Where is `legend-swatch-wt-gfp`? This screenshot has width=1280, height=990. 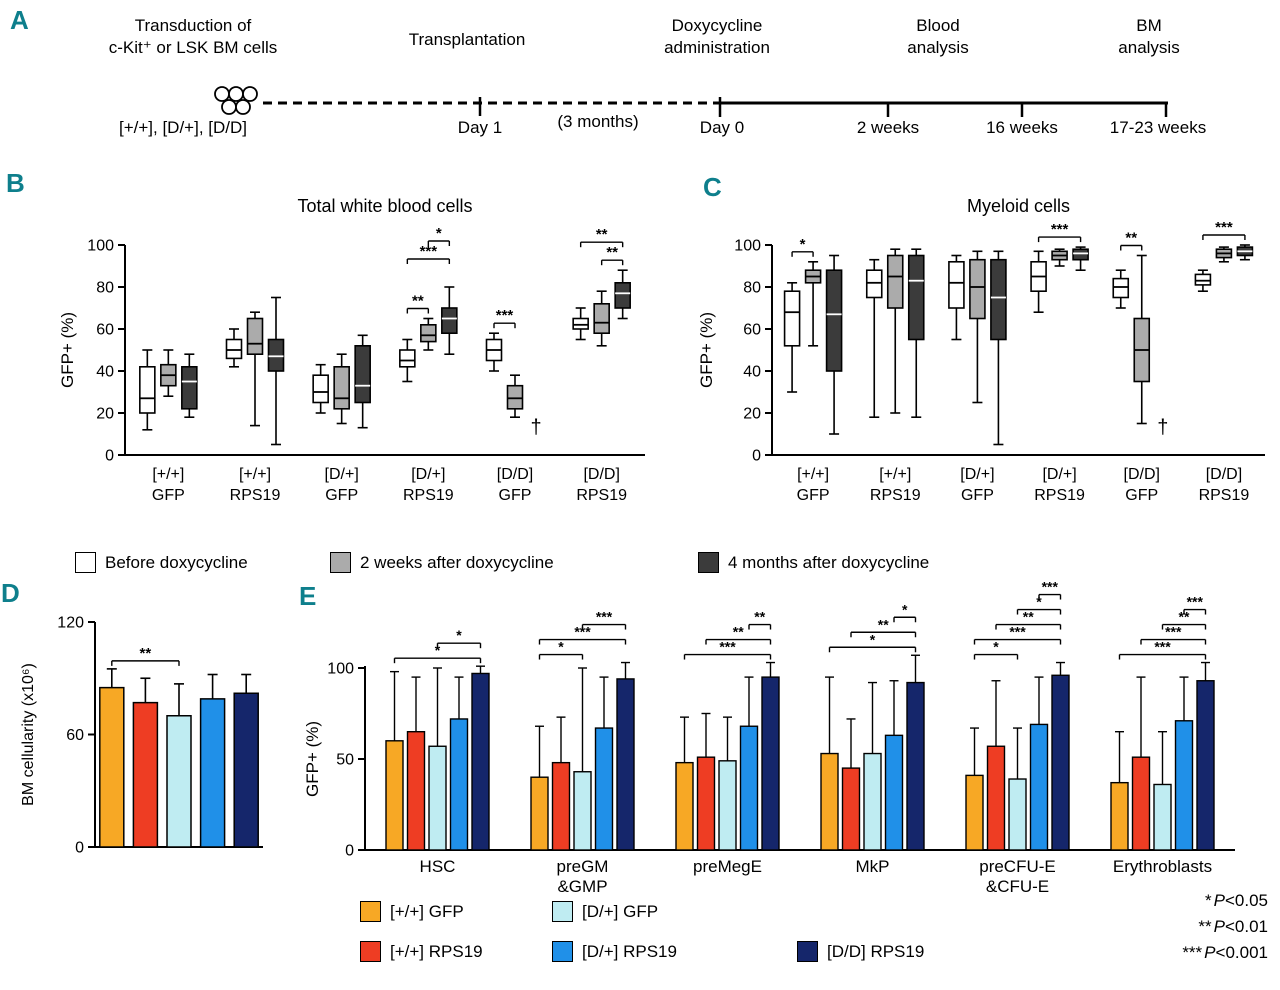
legend-swatch-wt-gfp is located at coordinates (370, 911).